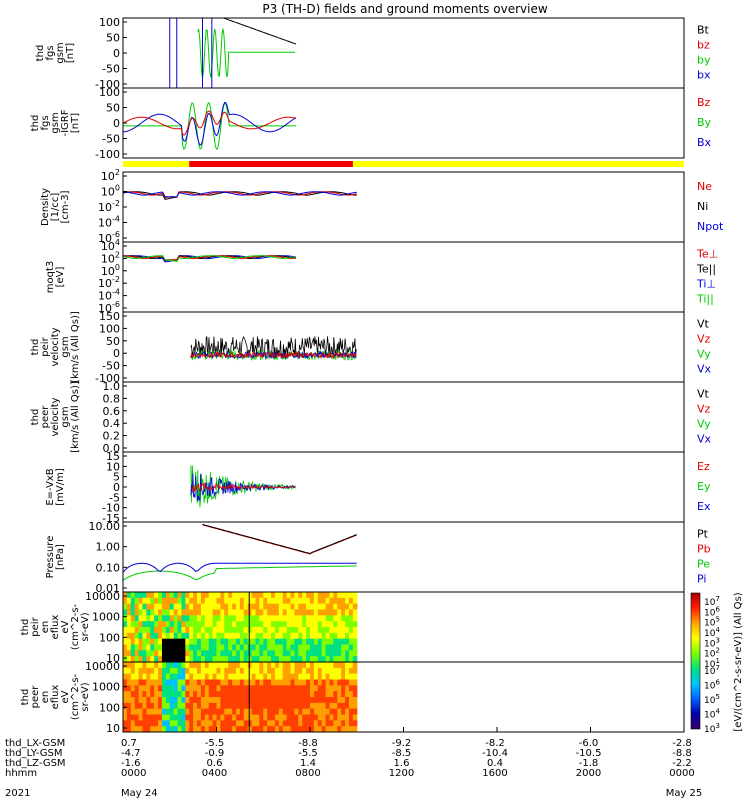 The height and width of the screenshot is (800, 750). Describe the element at coordinates (33, 753) in the screenshot. I see `time-row-label: thd_LY-GSM` at that location.